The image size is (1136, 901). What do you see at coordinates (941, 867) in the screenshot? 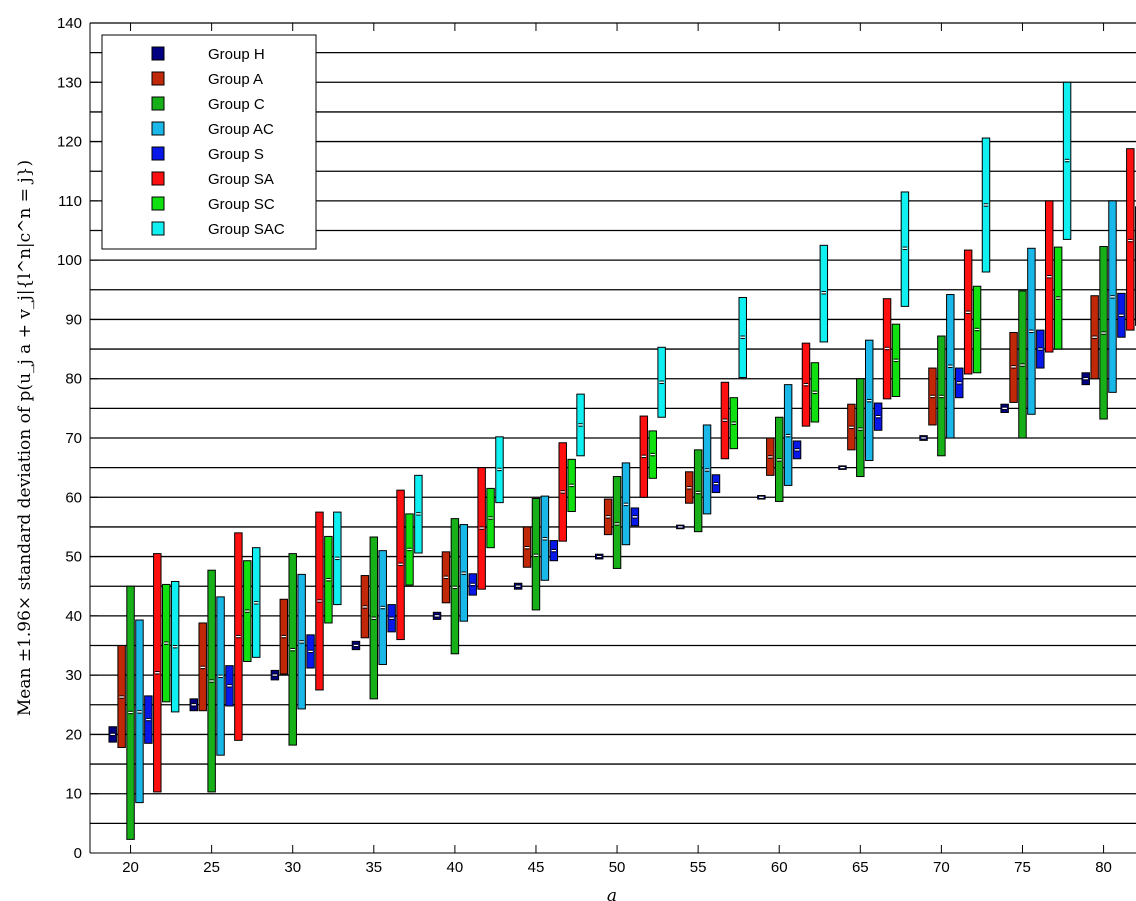
I see `x-tick-label: 70` at bounding box center [941, 867].